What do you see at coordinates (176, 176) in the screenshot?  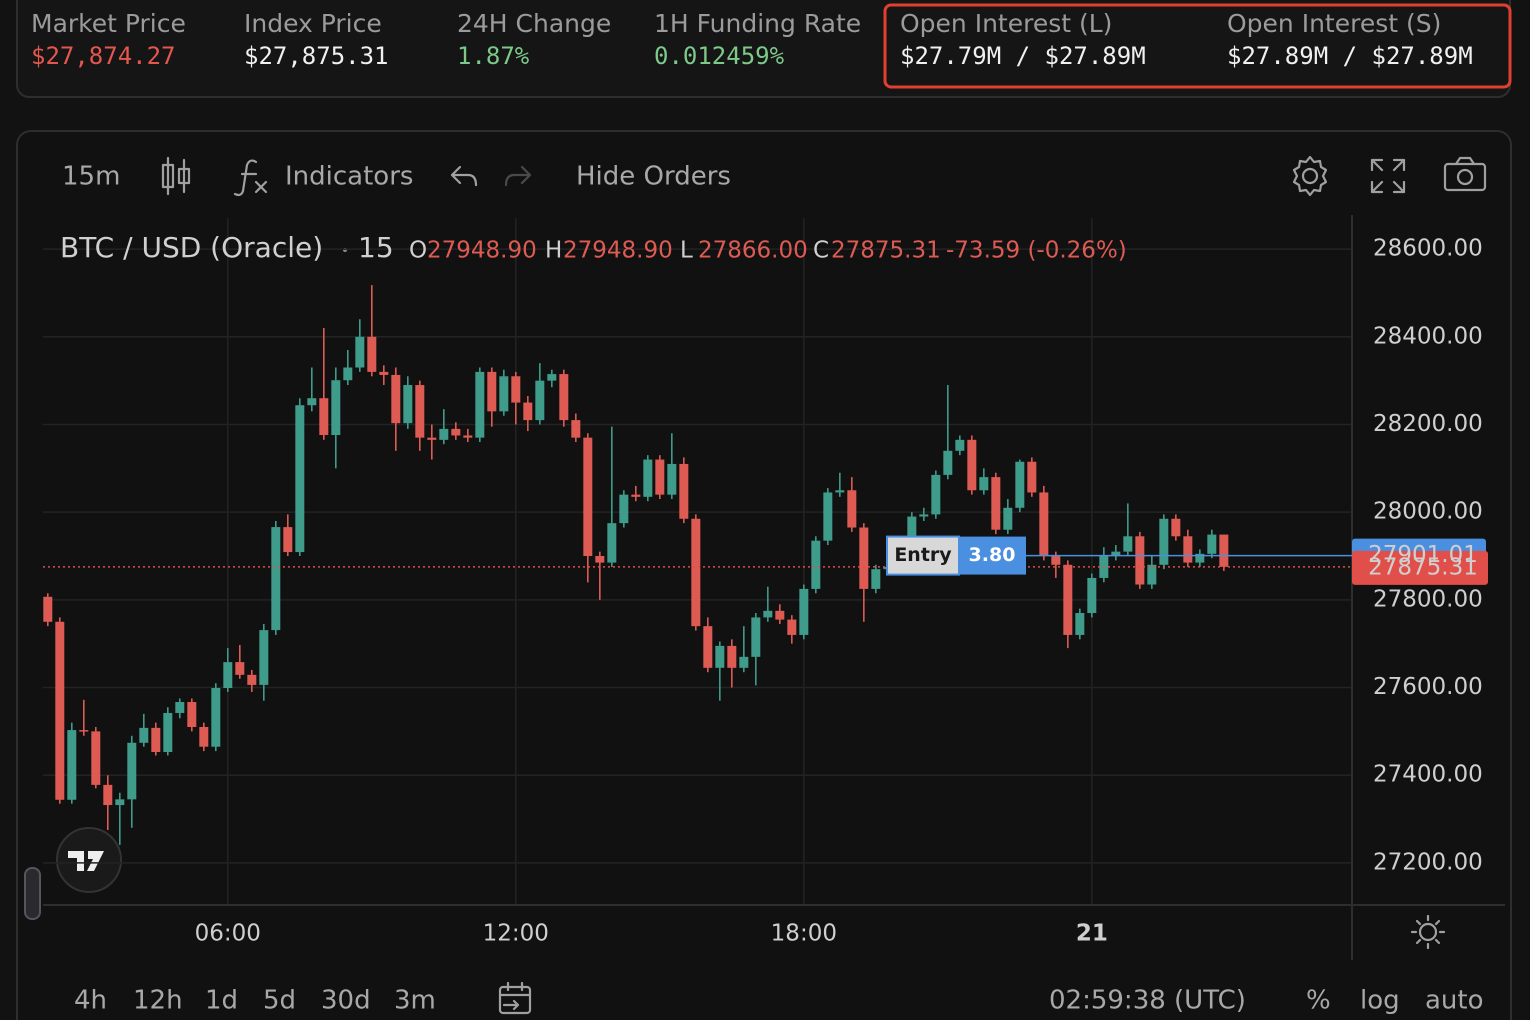 I see `candle-type-icon` at bounding box center [176, 176].